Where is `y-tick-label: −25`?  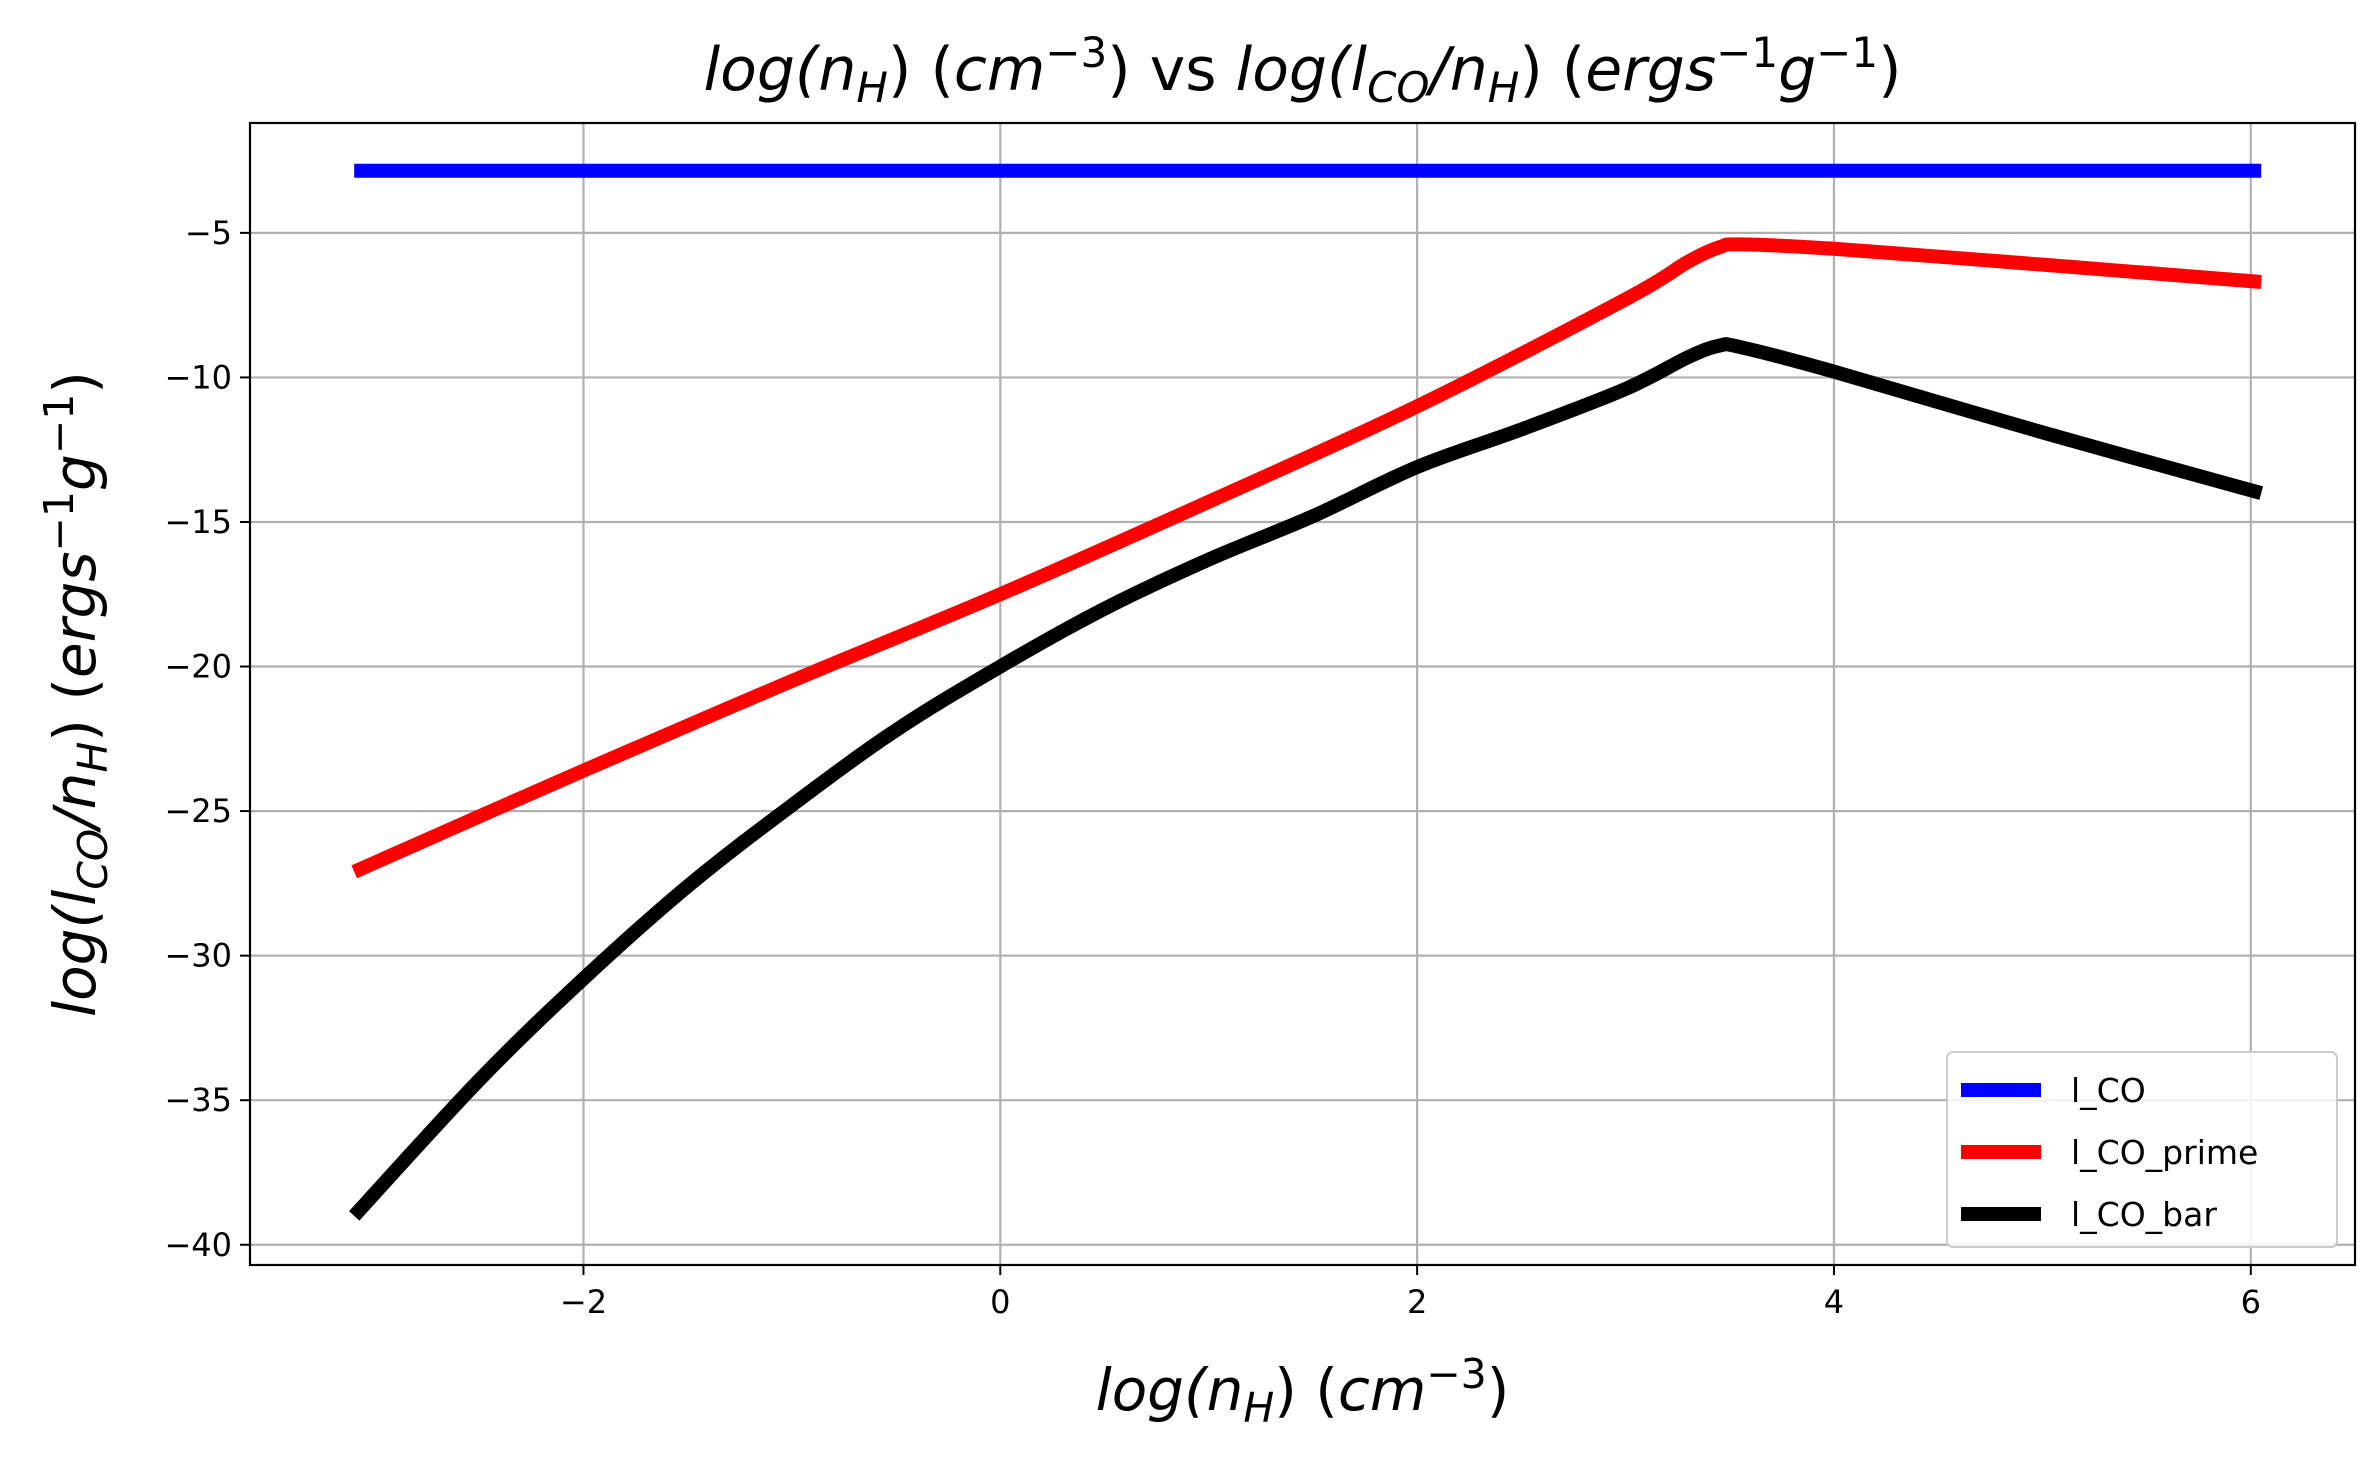
y-tick-label: −25 is located at coordinates (198, 811).